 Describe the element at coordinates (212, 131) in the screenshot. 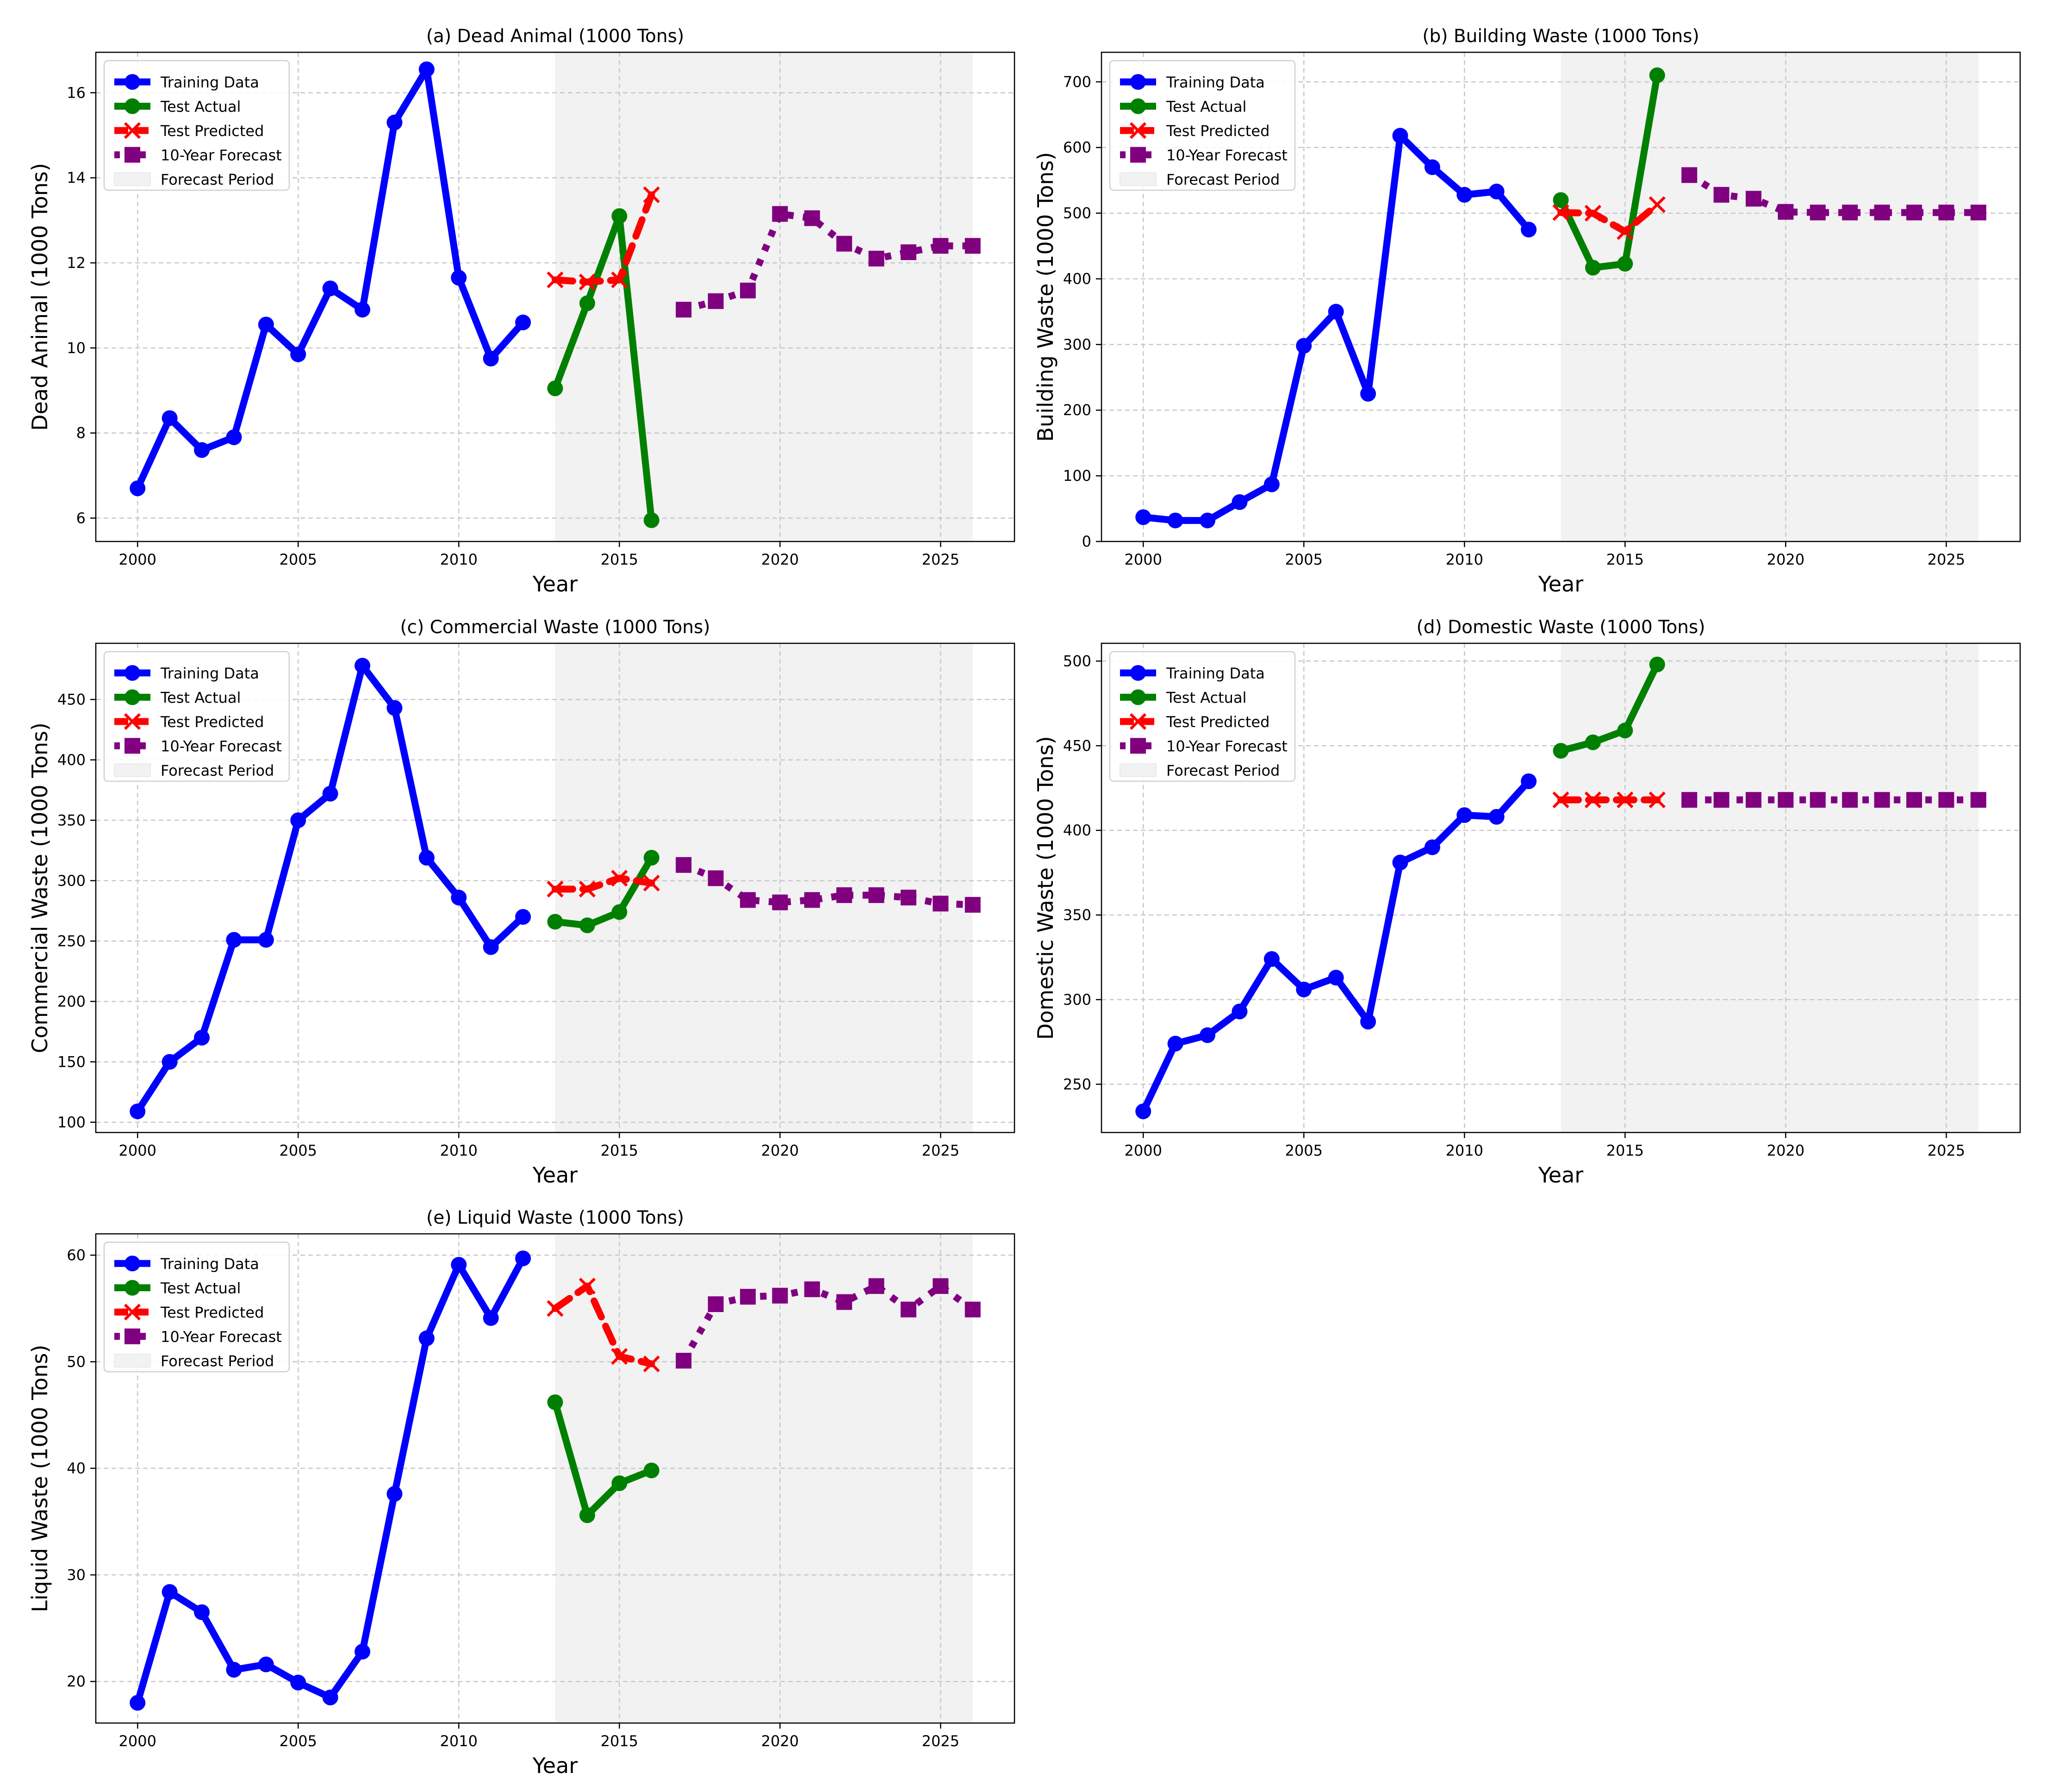

I see `legend-label: Test Predicted` at that location.